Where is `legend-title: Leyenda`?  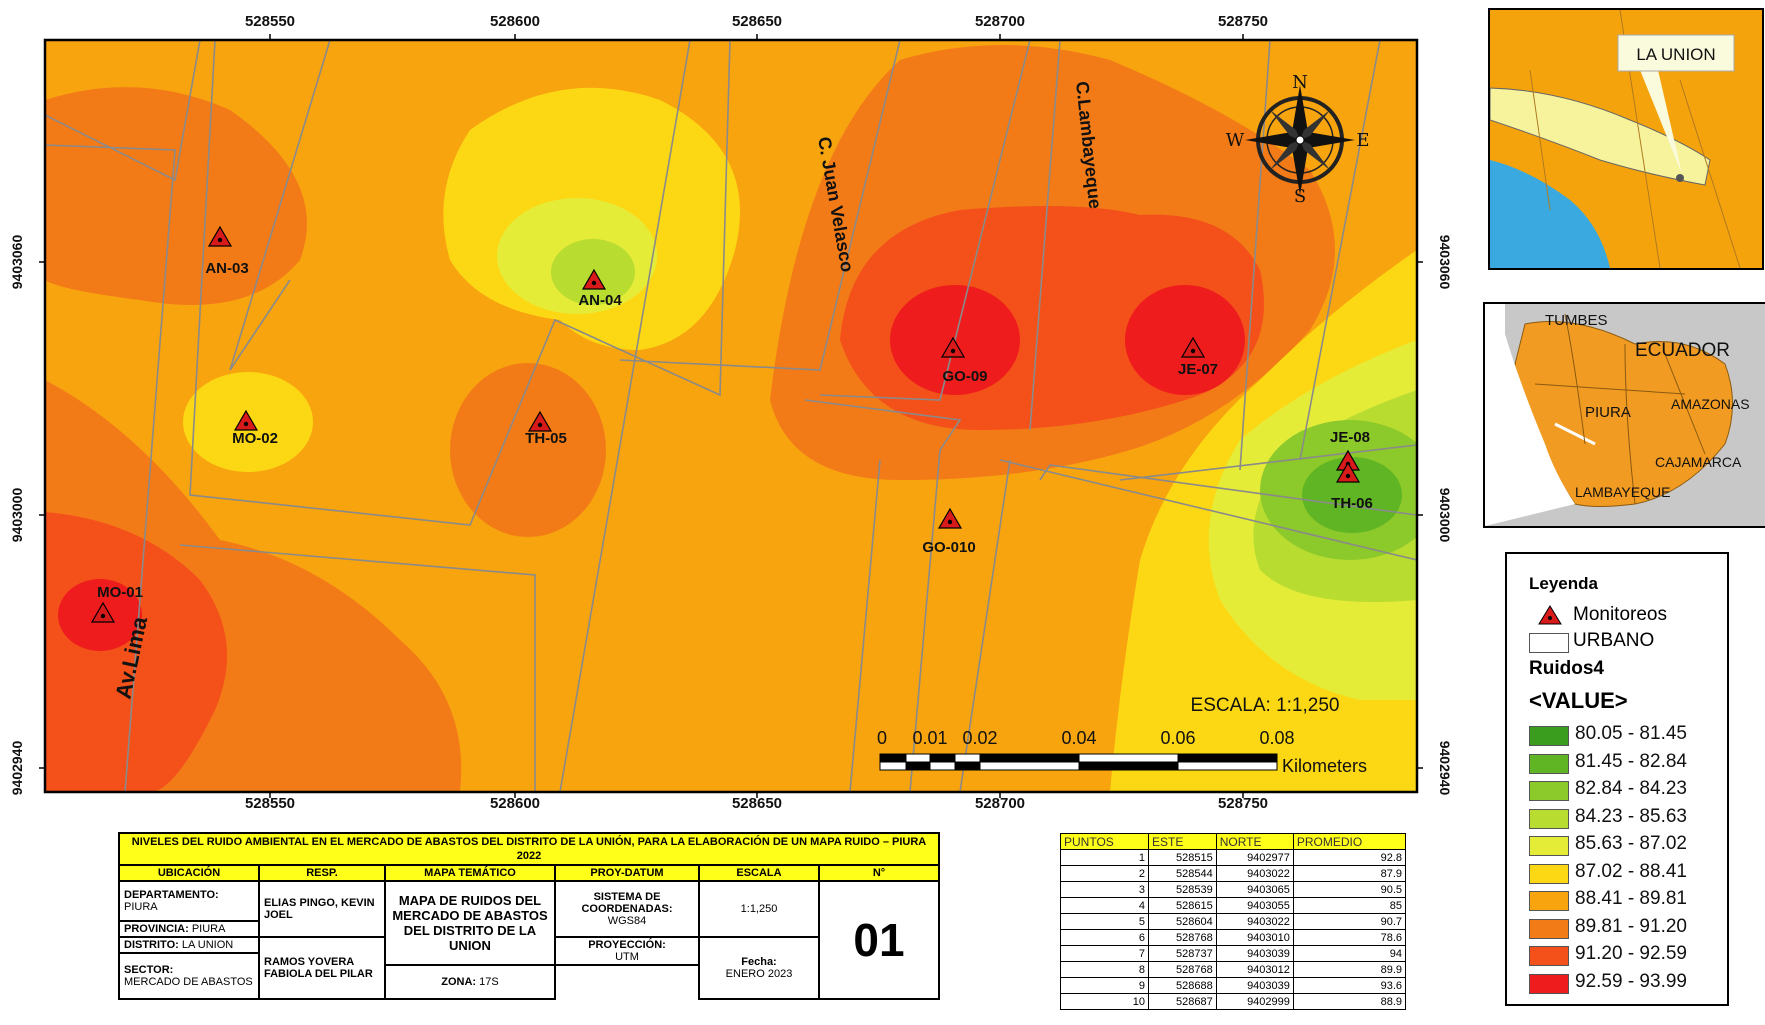
legend-title: Leyenda is located at coordinates (1563, 583).